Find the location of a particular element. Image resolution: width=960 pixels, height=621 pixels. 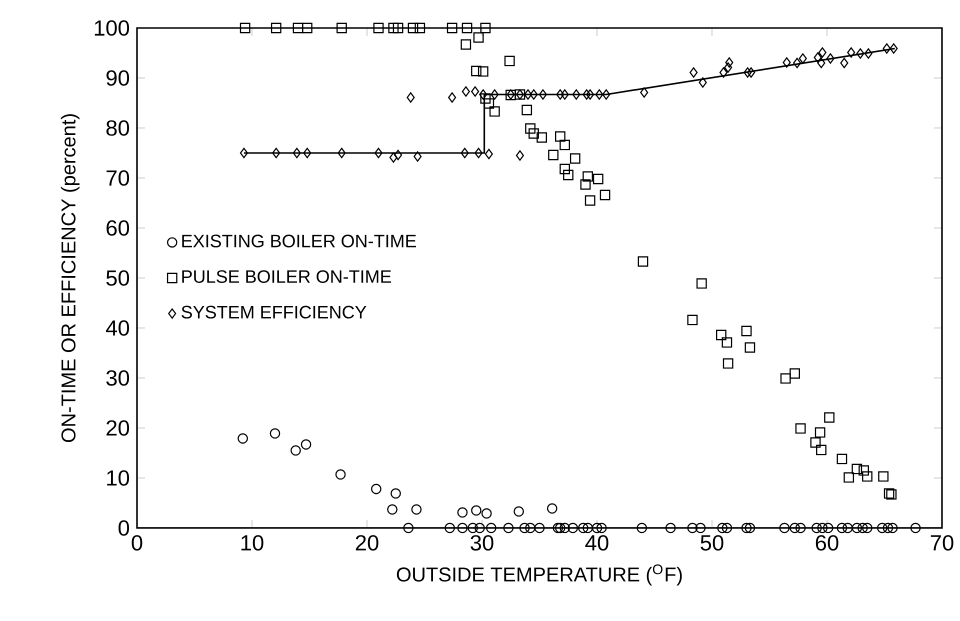

legend-label: EXISTING BOILER ON-TIME is located at coordinates (299, 241).